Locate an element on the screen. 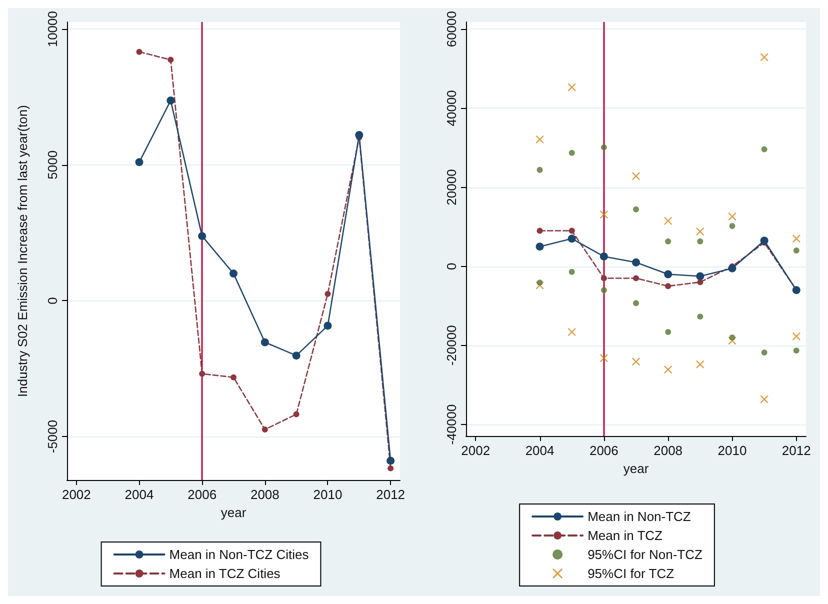 Image resolution: width=828 pixels, height=604 pixels. y-tick-label: 20000 is located at coordinates (451, 187).